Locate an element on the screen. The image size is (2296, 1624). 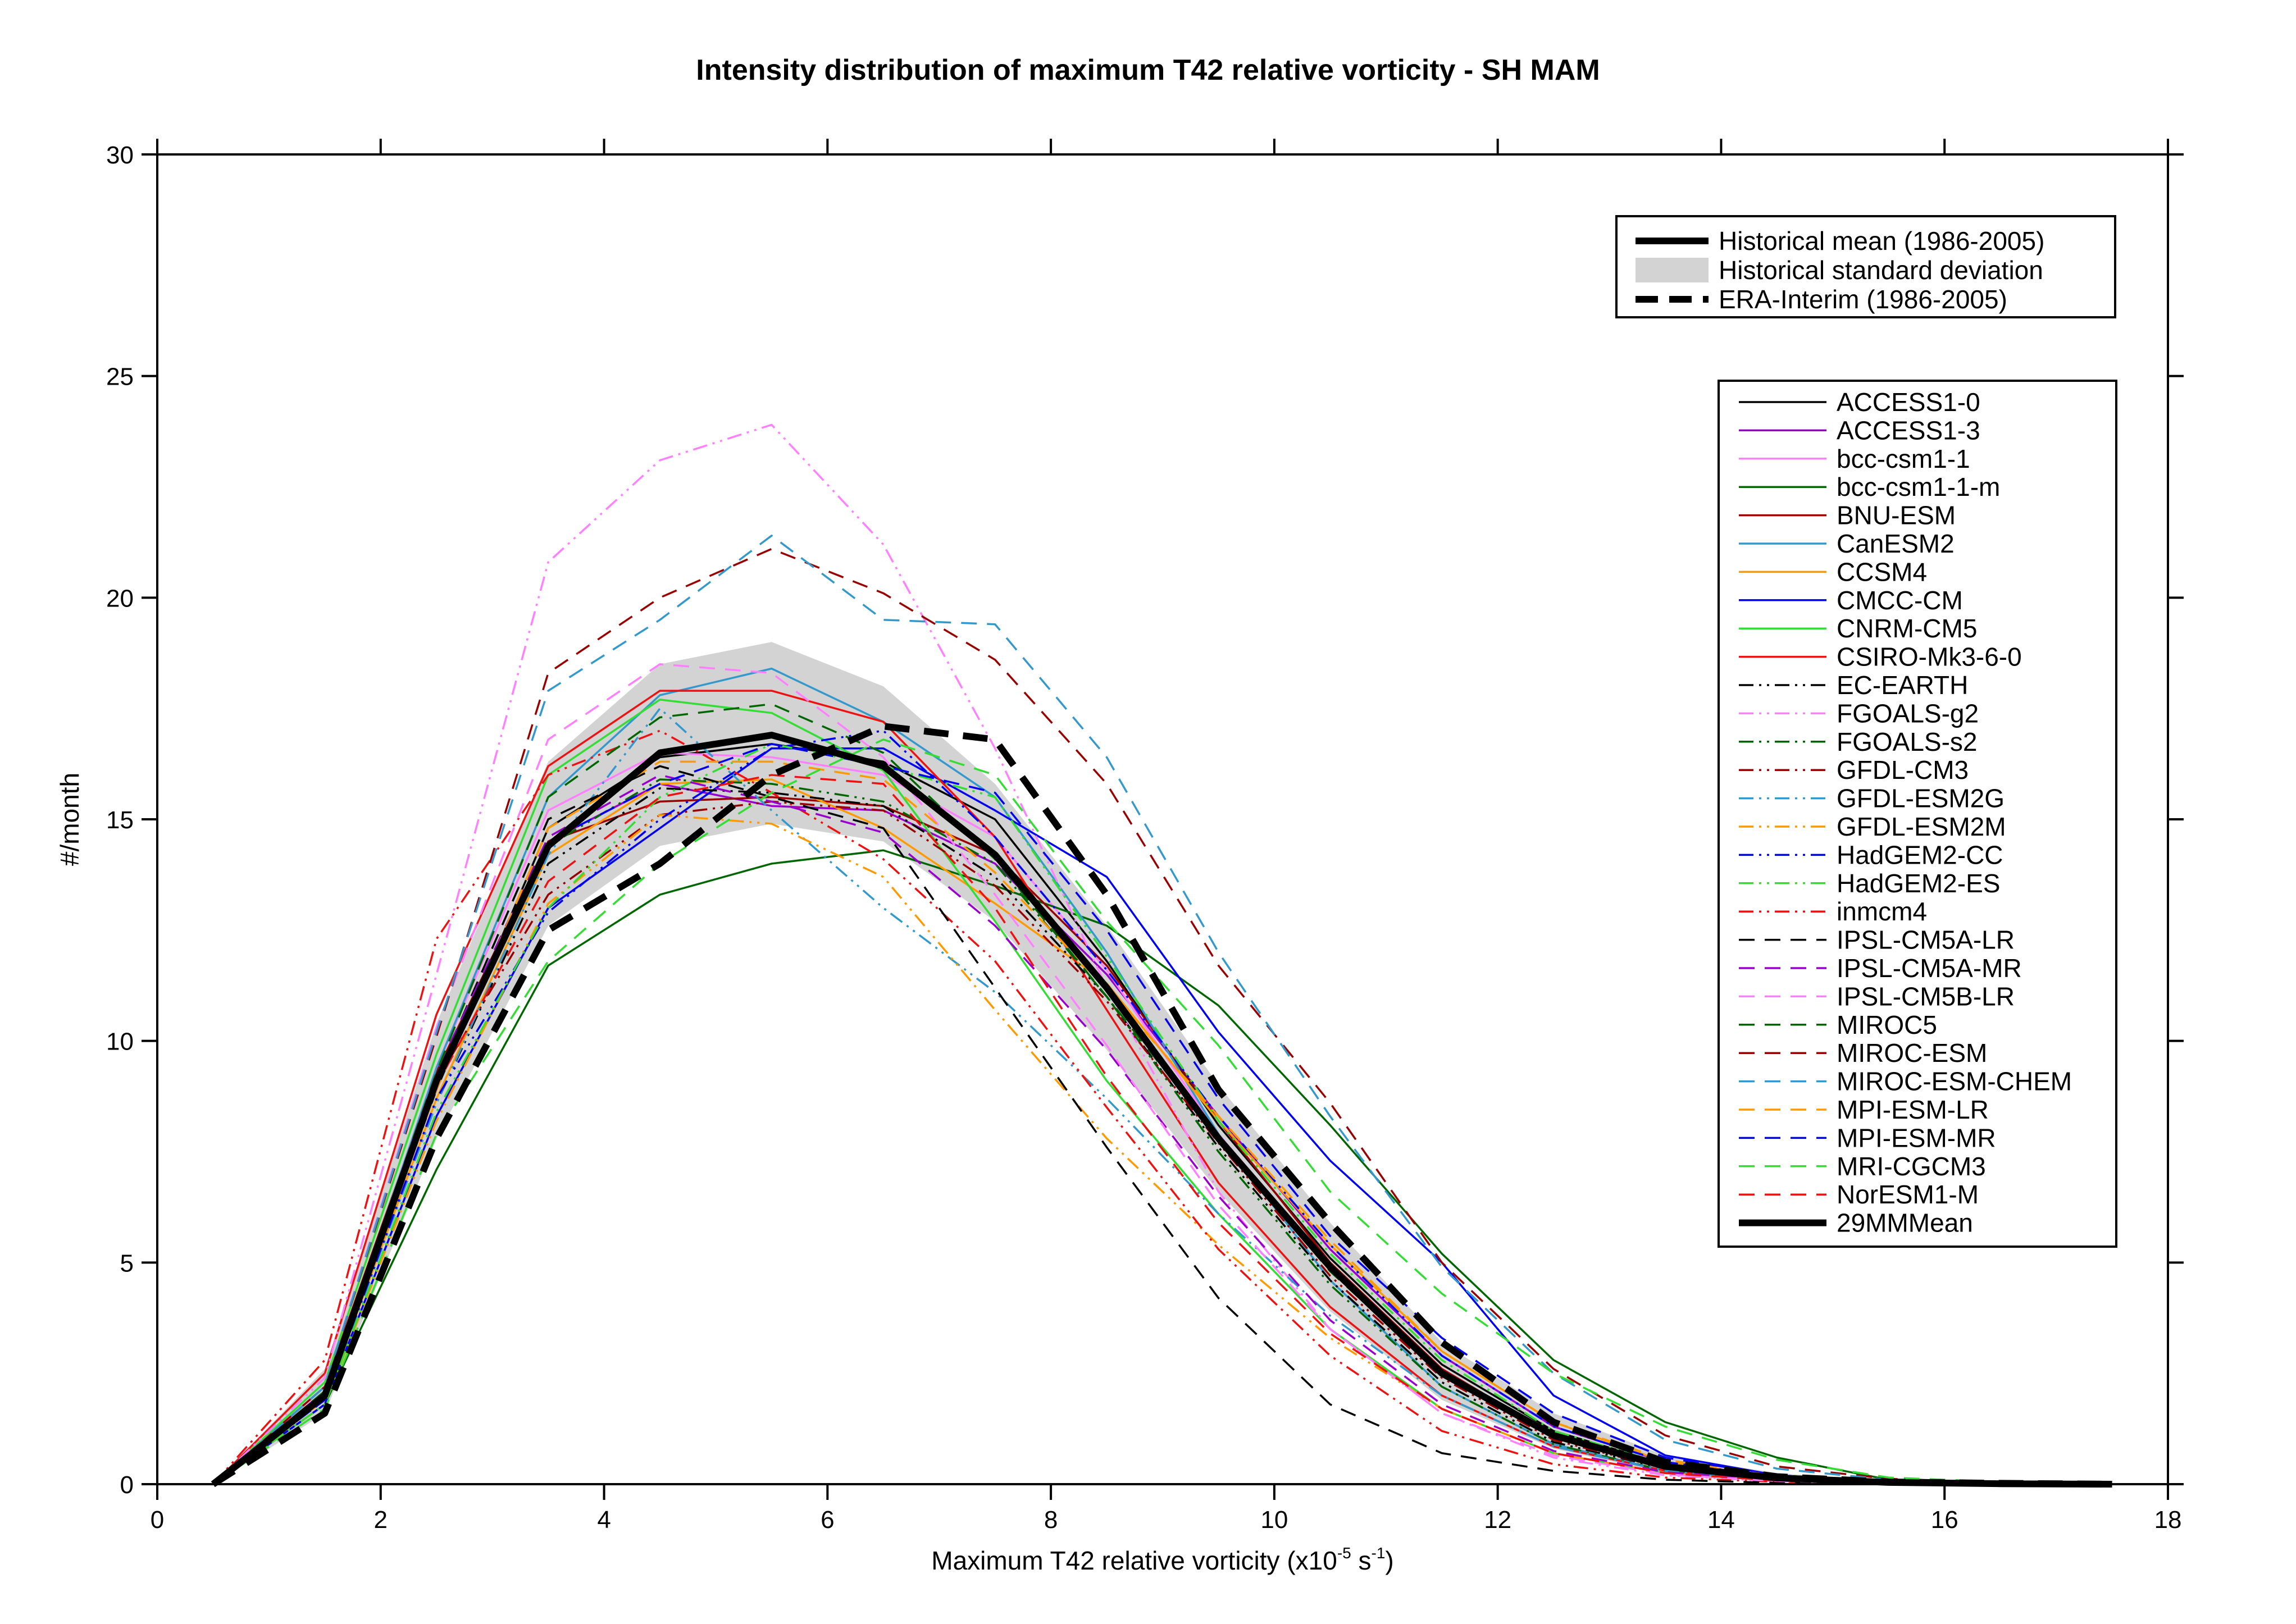
legend-main-swatch is located at coordinates (1673, 270).